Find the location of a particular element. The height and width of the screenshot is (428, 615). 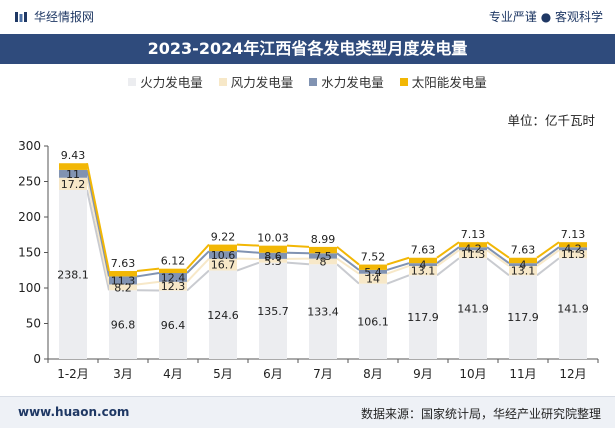

data-label: 10.03 is located at coordinates (273, 238).